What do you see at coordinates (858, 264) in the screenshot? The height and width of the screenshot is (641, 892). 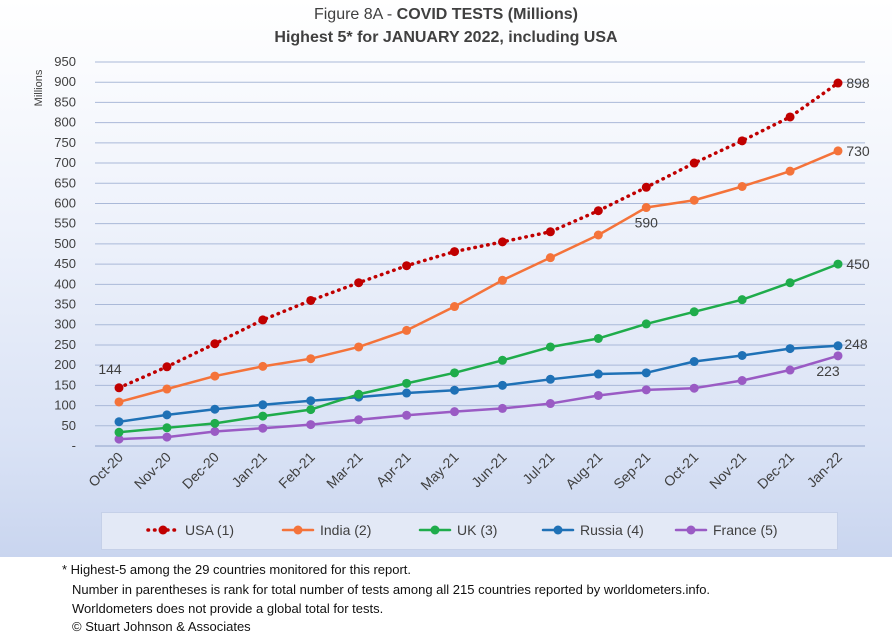 I see `data-label: 450` at bounding box center [858, 264].